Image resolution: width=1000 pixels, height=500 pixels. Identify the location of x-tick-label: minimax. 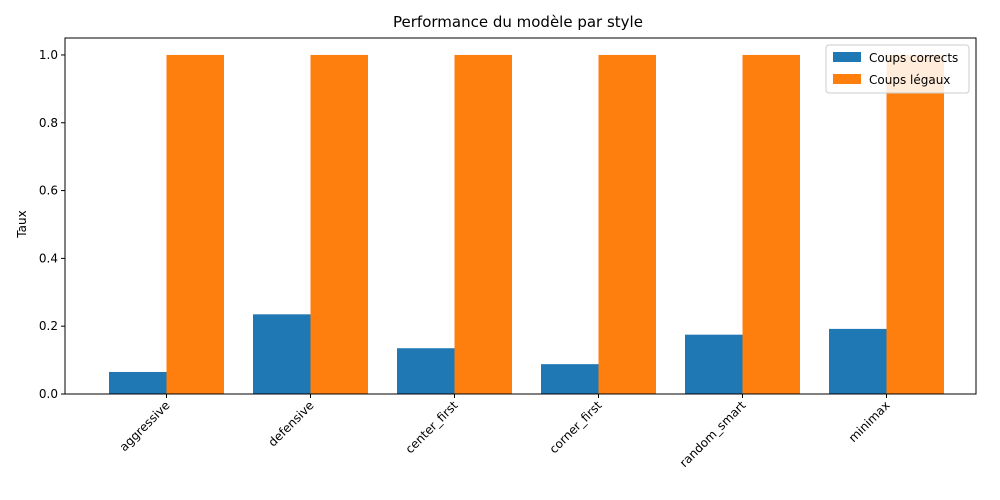
(869, 421).